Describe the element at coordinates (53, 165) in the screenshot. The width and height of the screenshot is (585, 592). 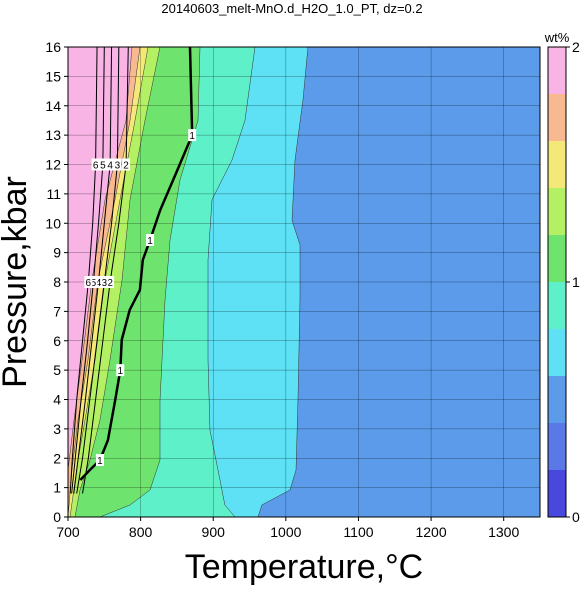
I see `y-tick-label: 12` at that location.